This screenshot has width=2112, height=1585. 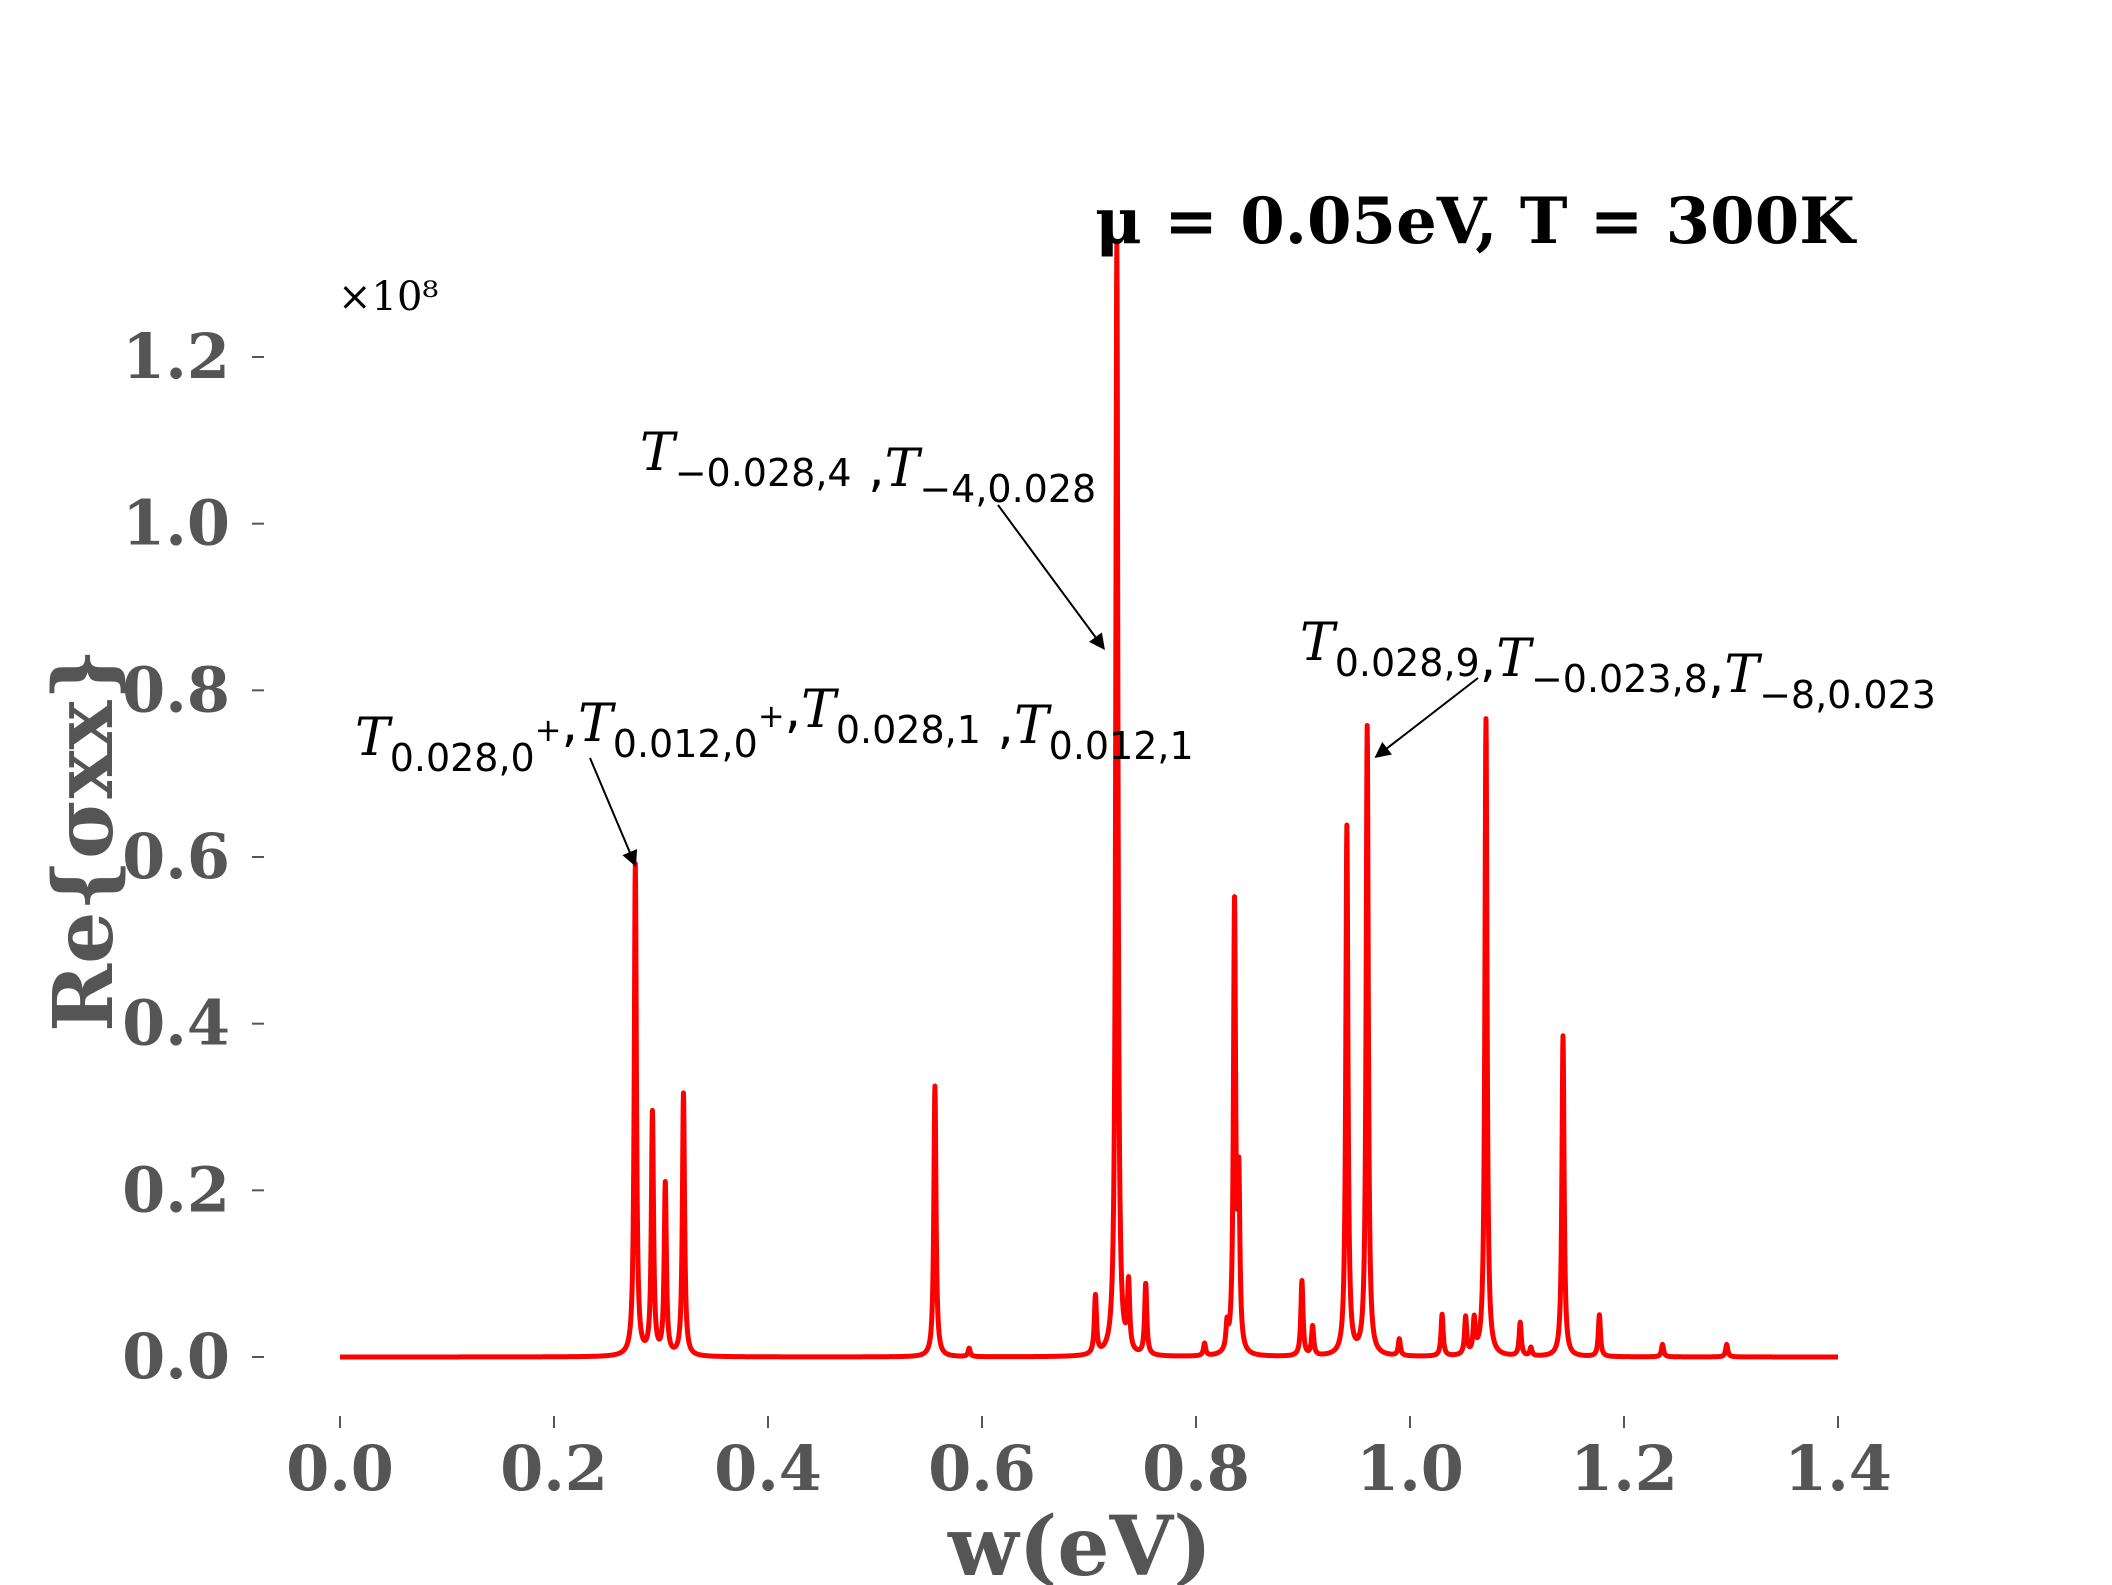 I want to click on x-tick-label: 0.4, so click(x=768, y=1468).